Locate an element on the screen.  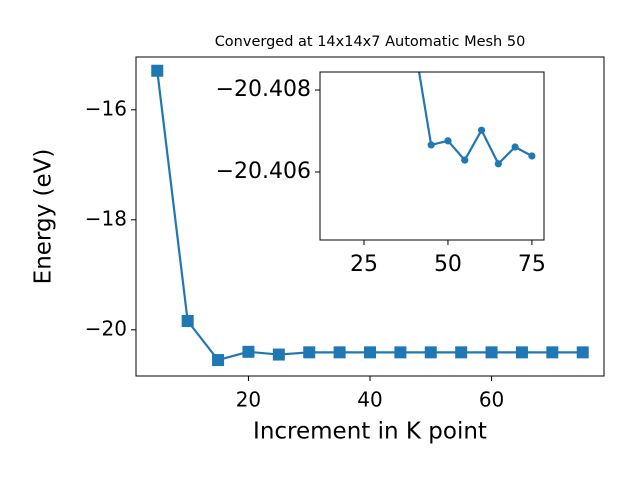
plot-content is located at coordinates (476, 120).